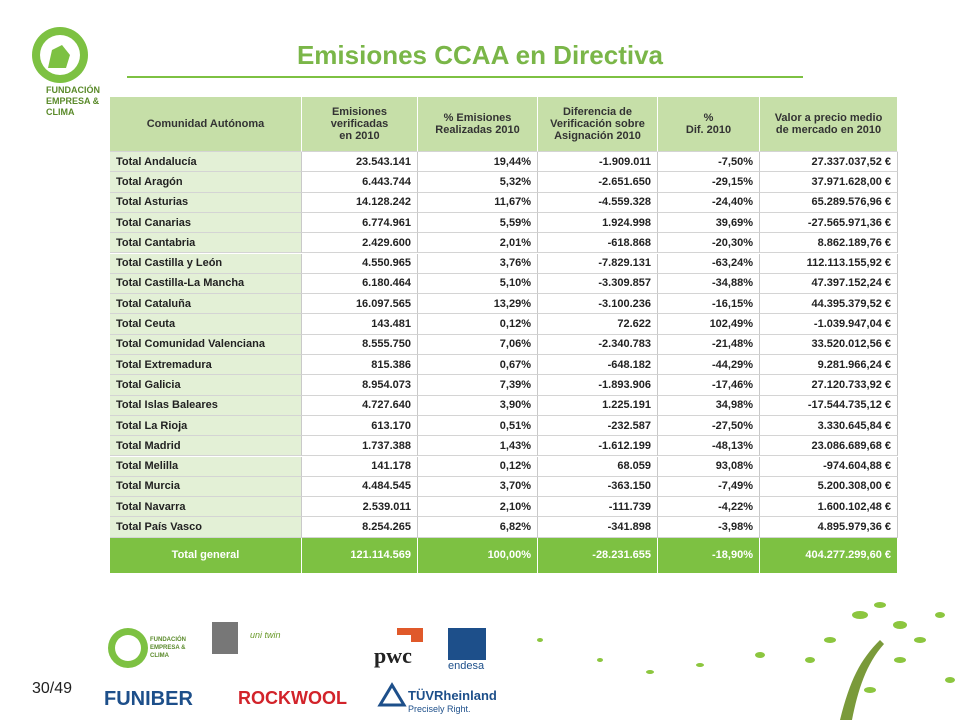 The width and height of the screenshot is (960, 720). What do you see at coordinates (478, 487) in the screenshot?
I see `table-cell: 3,70%` at bounding box center [478, 487].